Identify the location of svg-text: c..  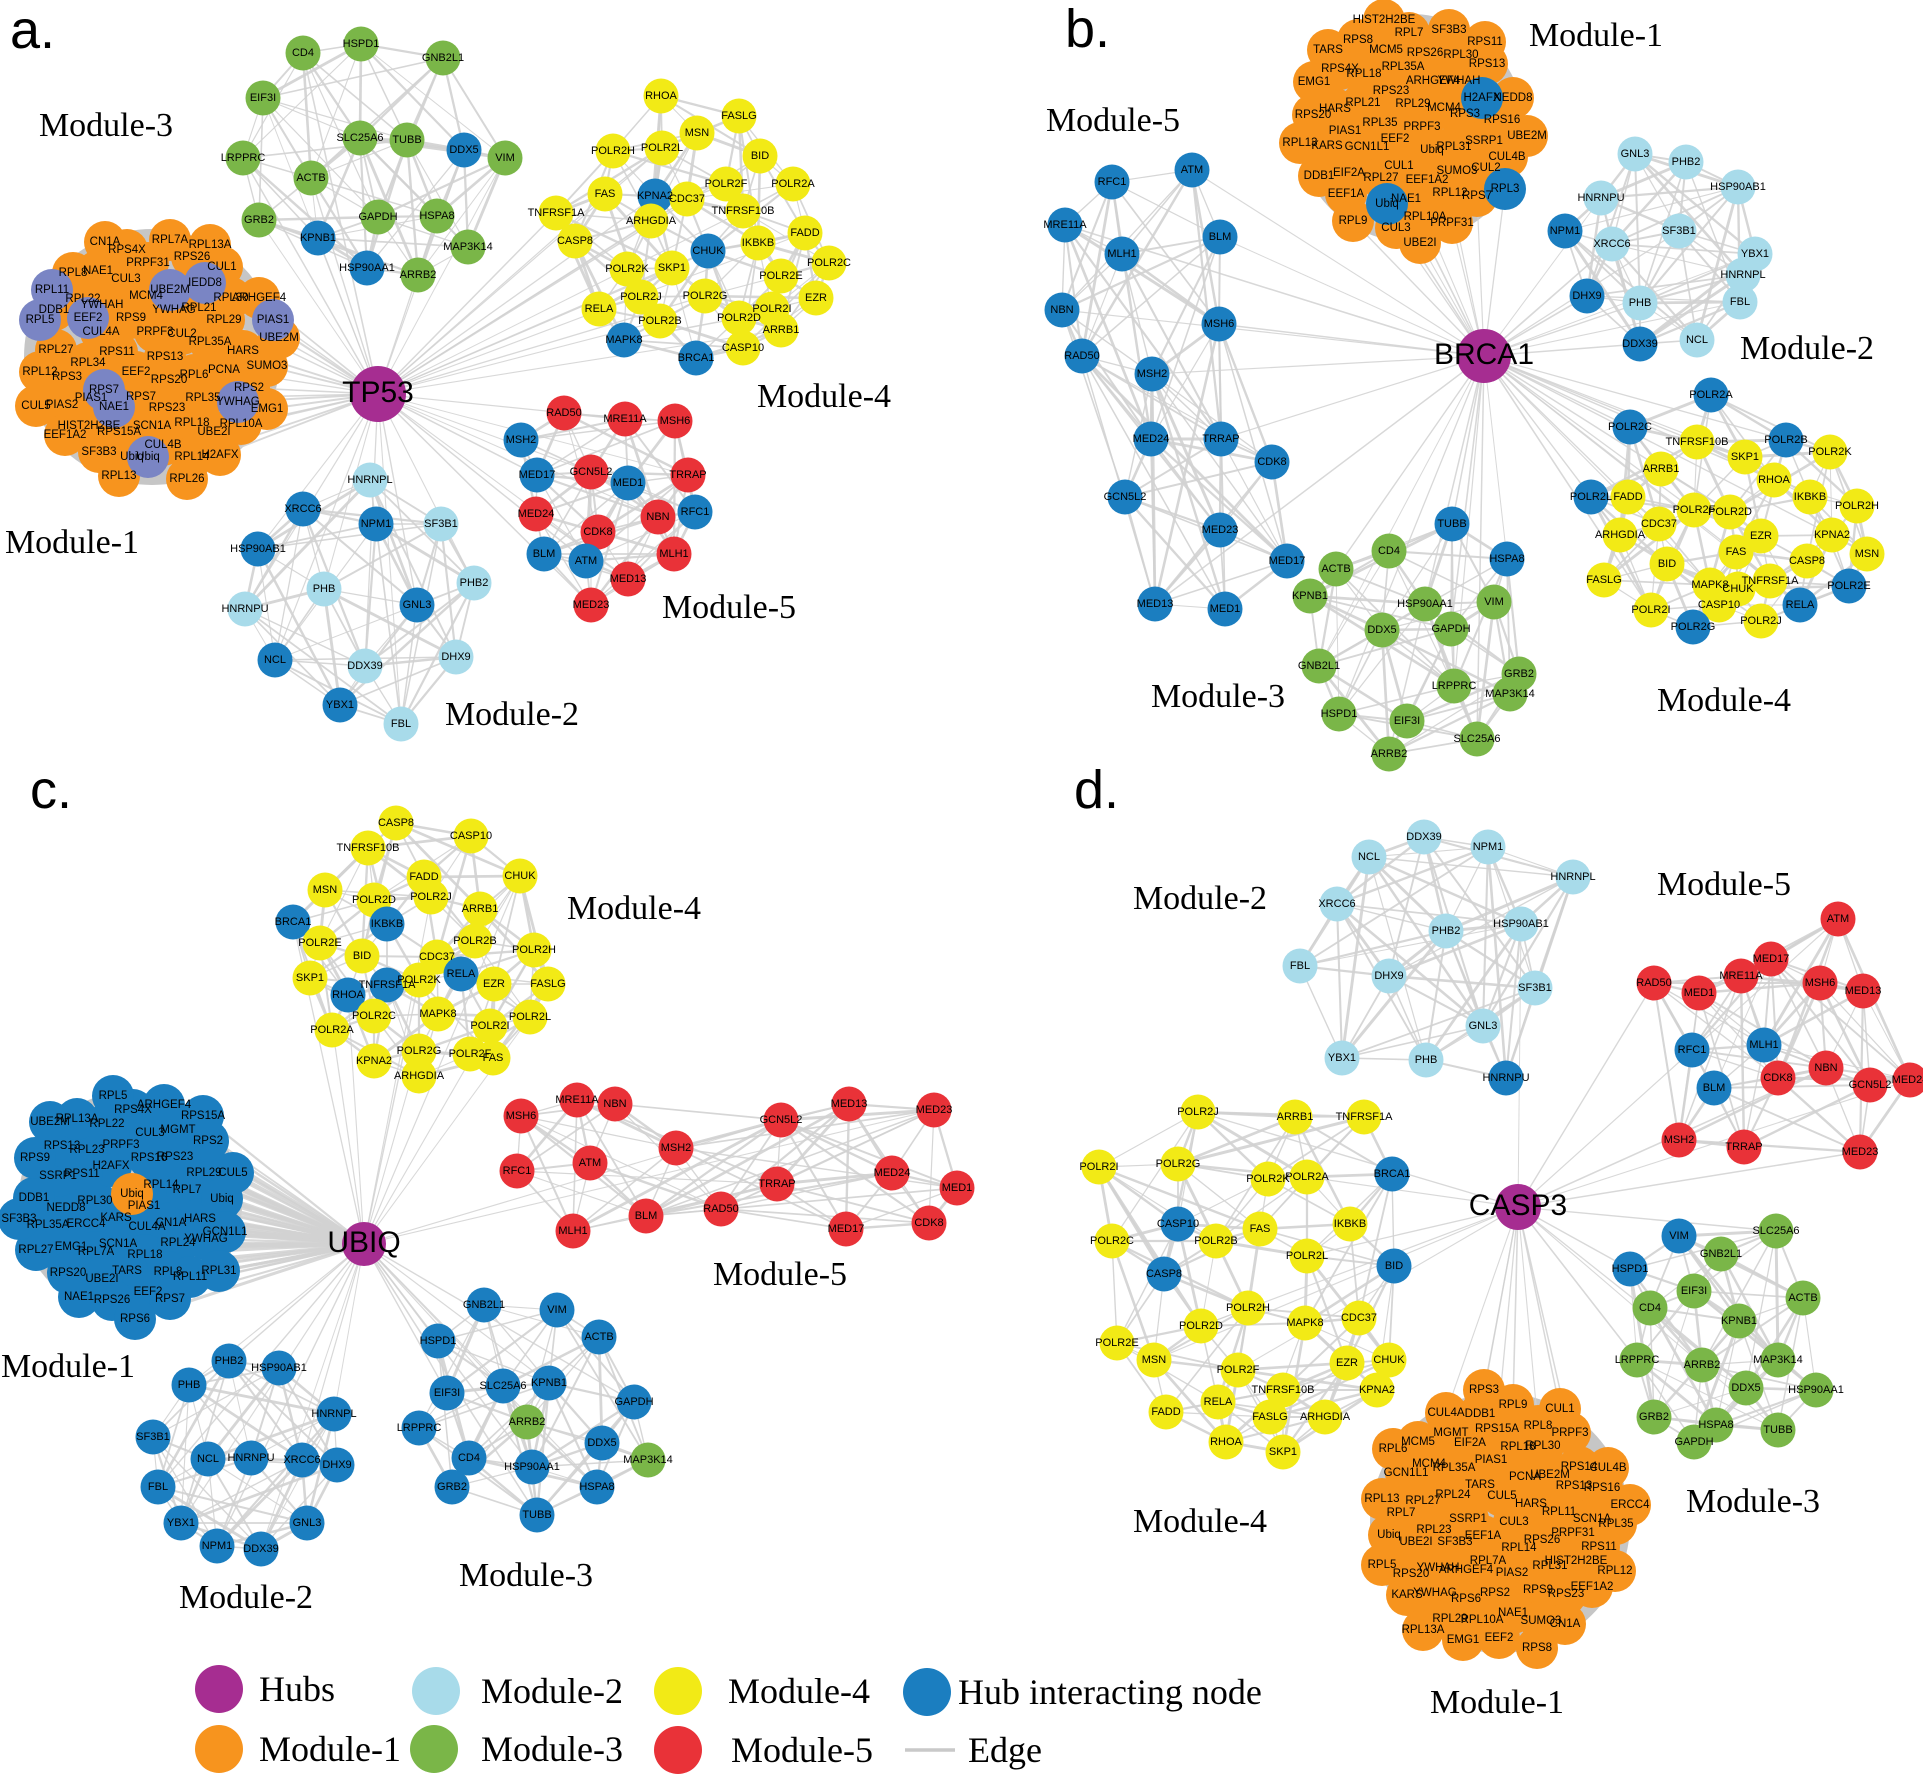
(51, 790).